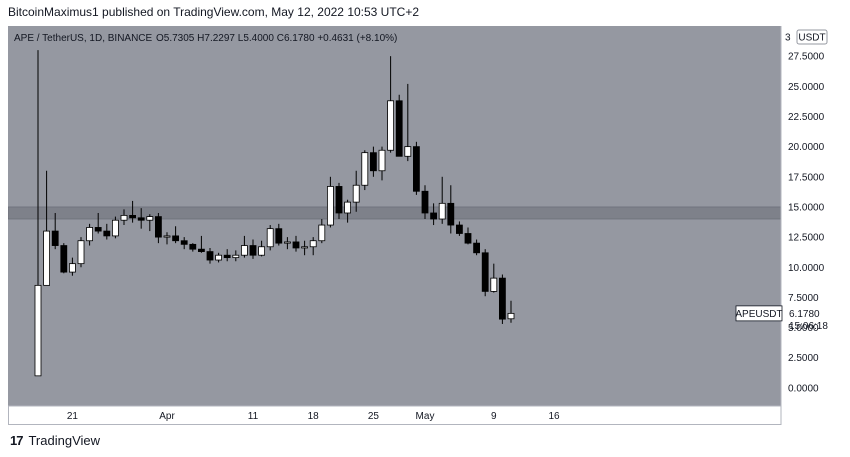 The height and width of the screenshot is (457, 850). Describe the element at coordinates (812, 37) in the screenshot. I see `currency-badge` at that location.